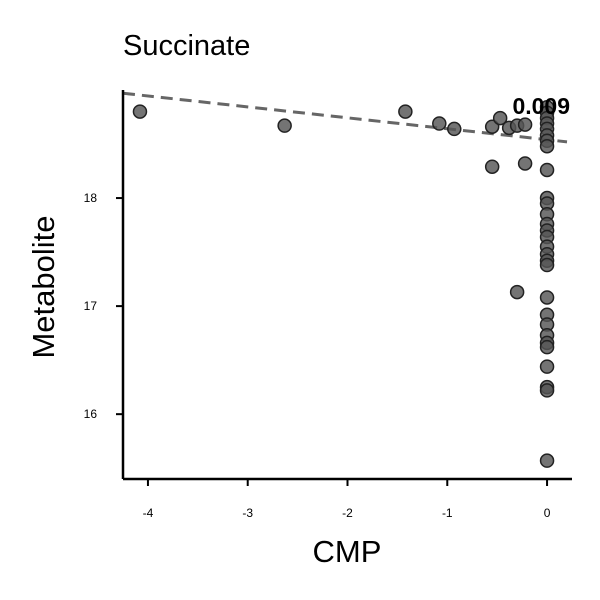  Describe the element at coordinates (541, 106) in the screenshot. I see `annotation-value: 0.009` at that location.